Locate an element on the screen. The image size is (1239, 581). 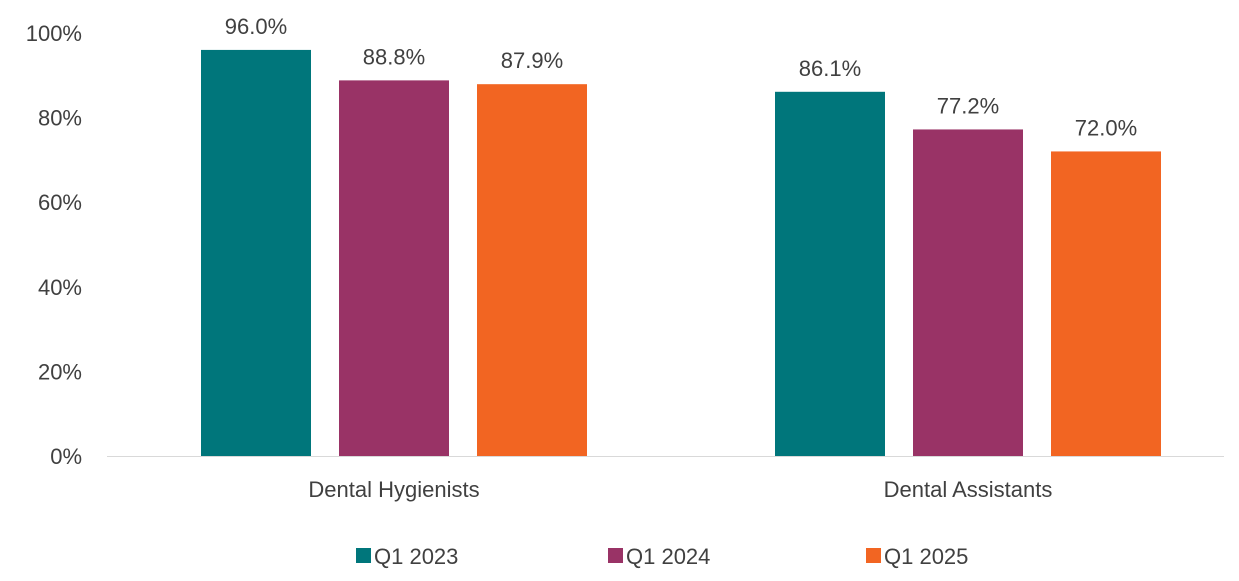
data-label: 87.9% is located at coordinates (532, 60).